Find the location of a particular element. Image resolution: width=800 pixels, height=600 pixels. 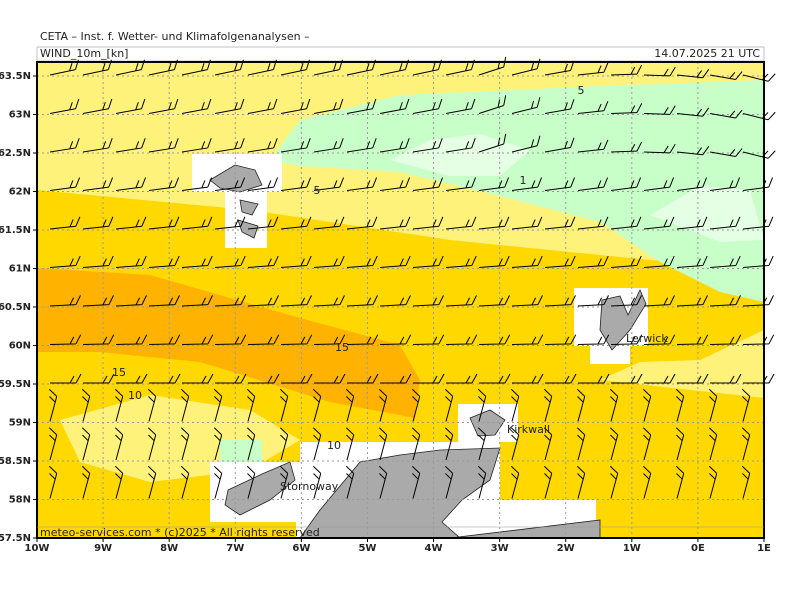

lon-label: 10W is located at coordinates (37, 548).